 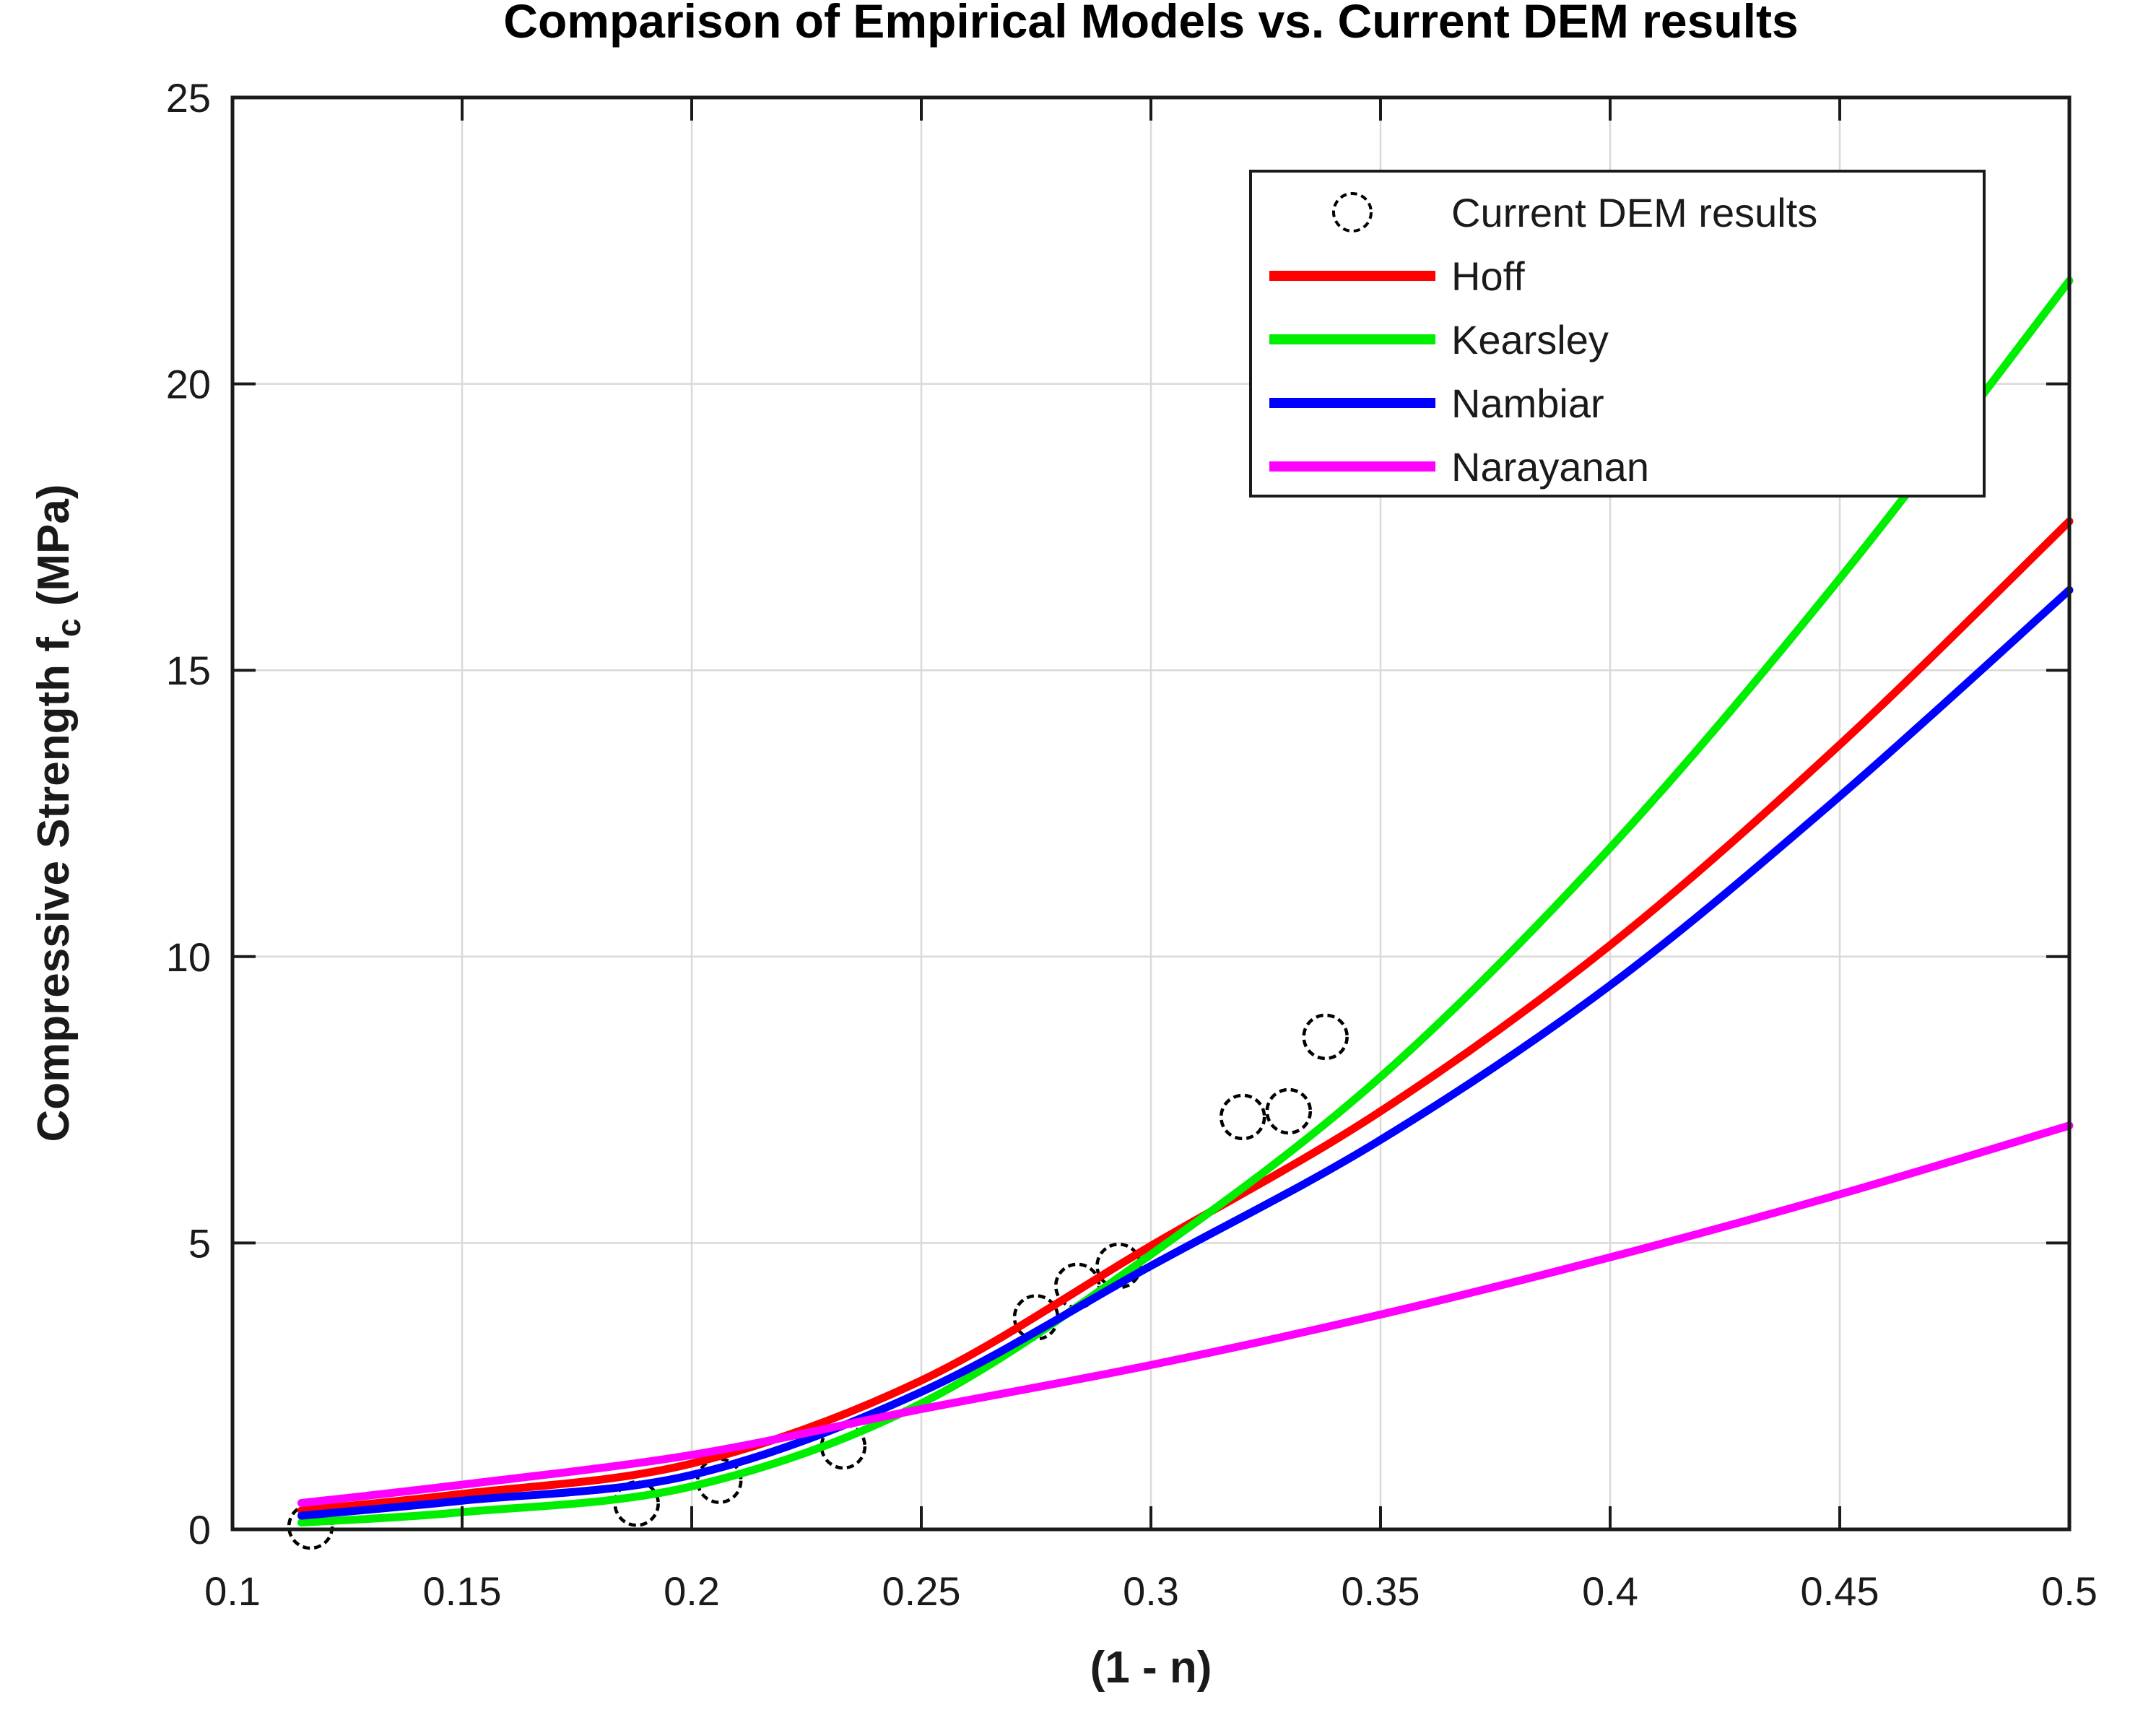 I want to click on x-axis-label: (1 - n), so click(x=1151, y=1668).